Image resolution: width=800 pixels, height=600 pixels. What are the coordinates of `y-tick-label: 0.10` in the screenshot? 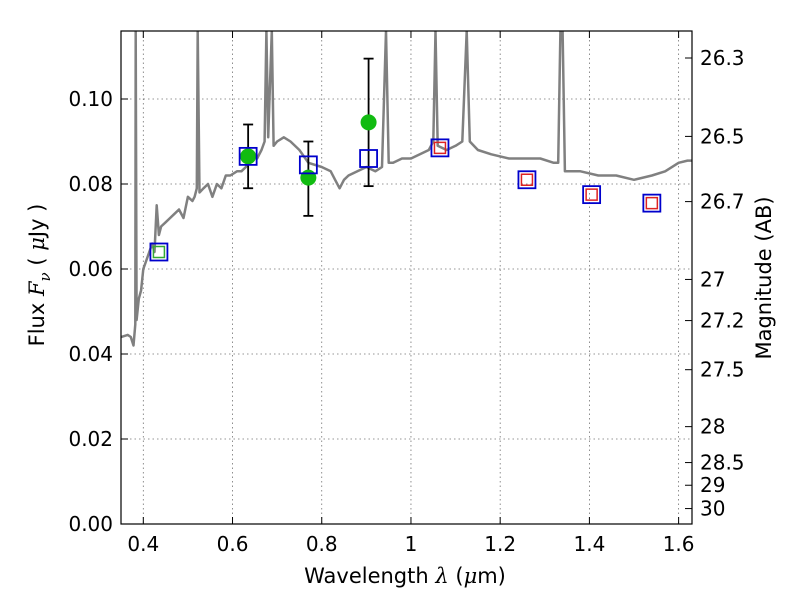 It's located at (90, 99).